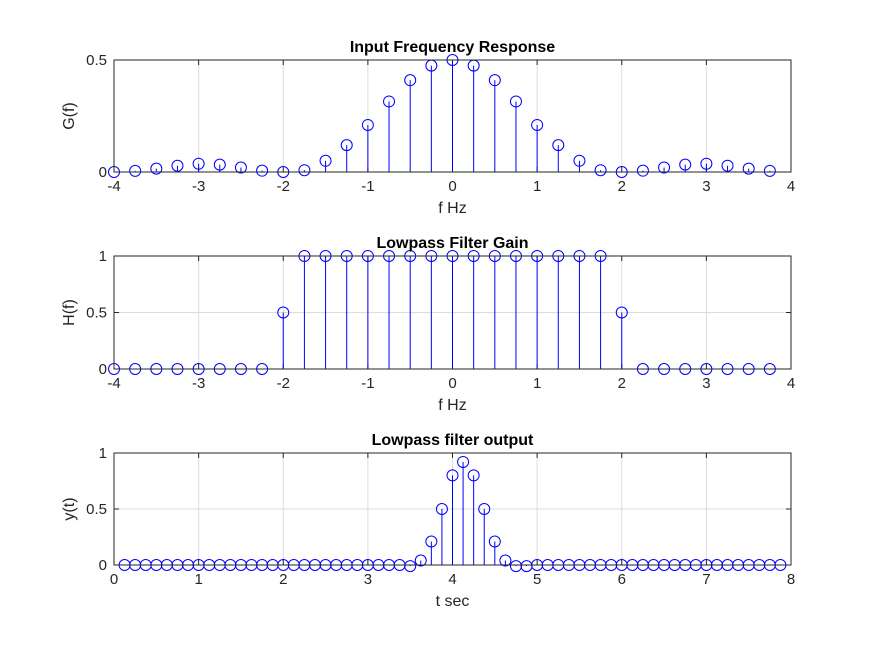  I want to click on x-tick-label: 8, so click(791, 579).